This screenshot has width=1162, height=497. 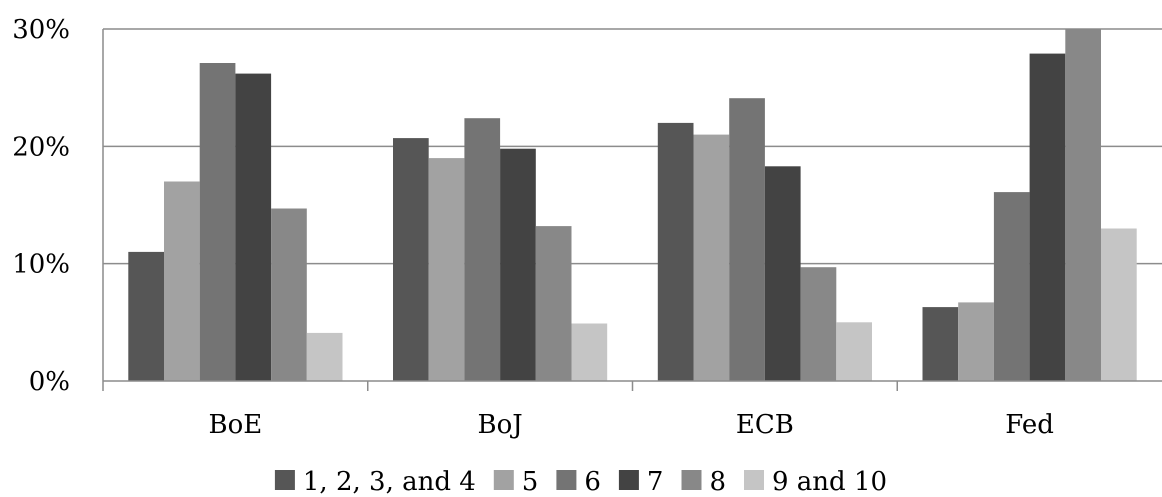 What do you see at coordinates (500, 425) in the screenshot?
I see `x-tick-label: BoJ` at bounding box center [500, 425].